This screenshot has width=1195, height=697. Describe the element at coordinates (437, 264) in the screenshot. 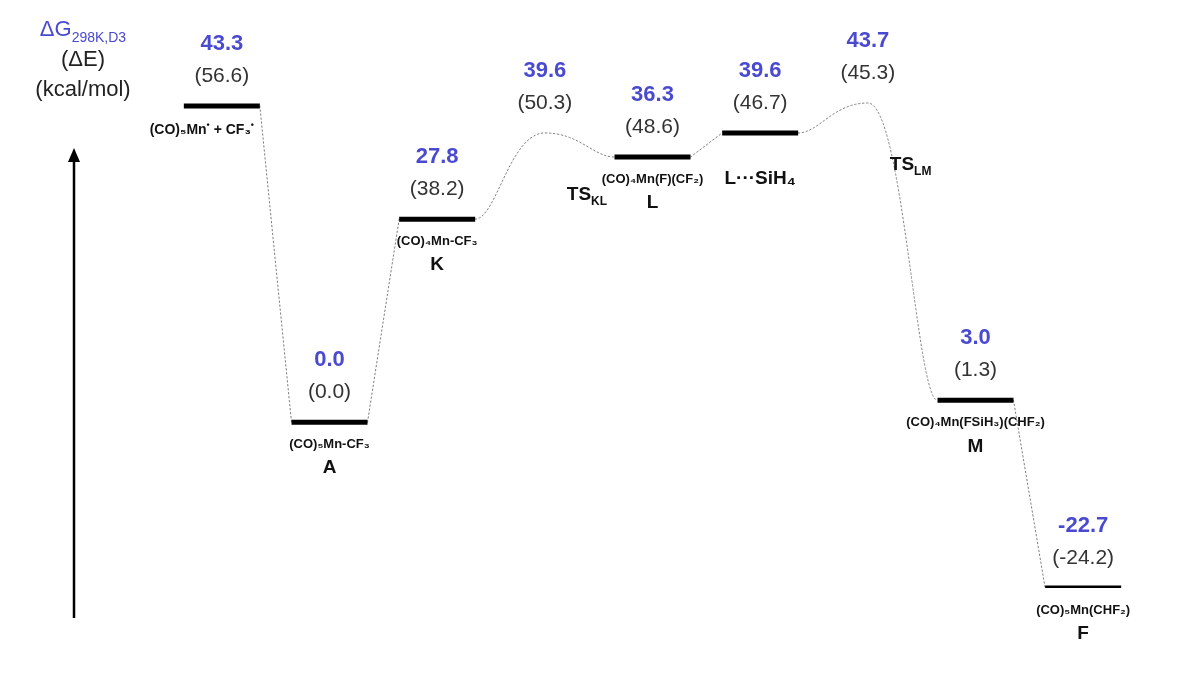

I see `category-label: K` at that location.